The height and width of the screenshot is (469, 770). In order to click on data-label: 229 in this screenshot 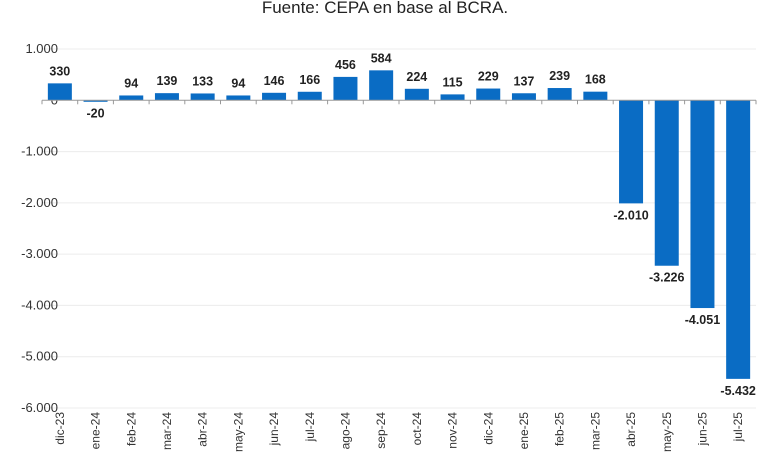, I will do `click(488, 77)`.